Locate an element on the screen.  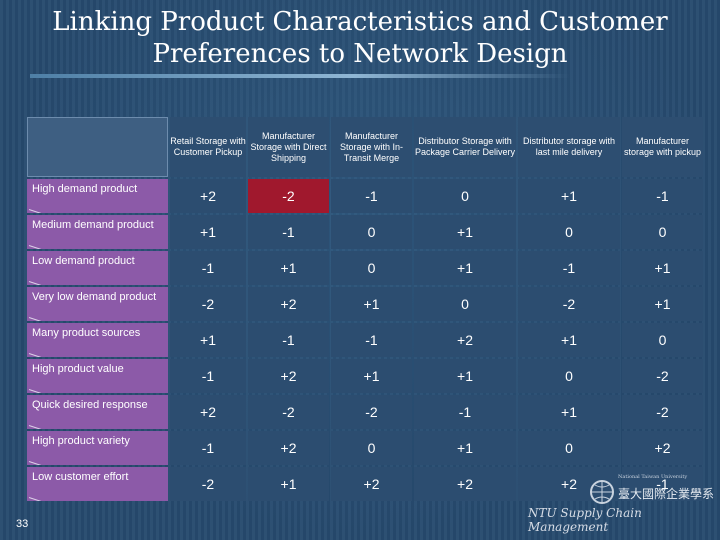
row-header: High demand product is located at coordinates (97, 196).